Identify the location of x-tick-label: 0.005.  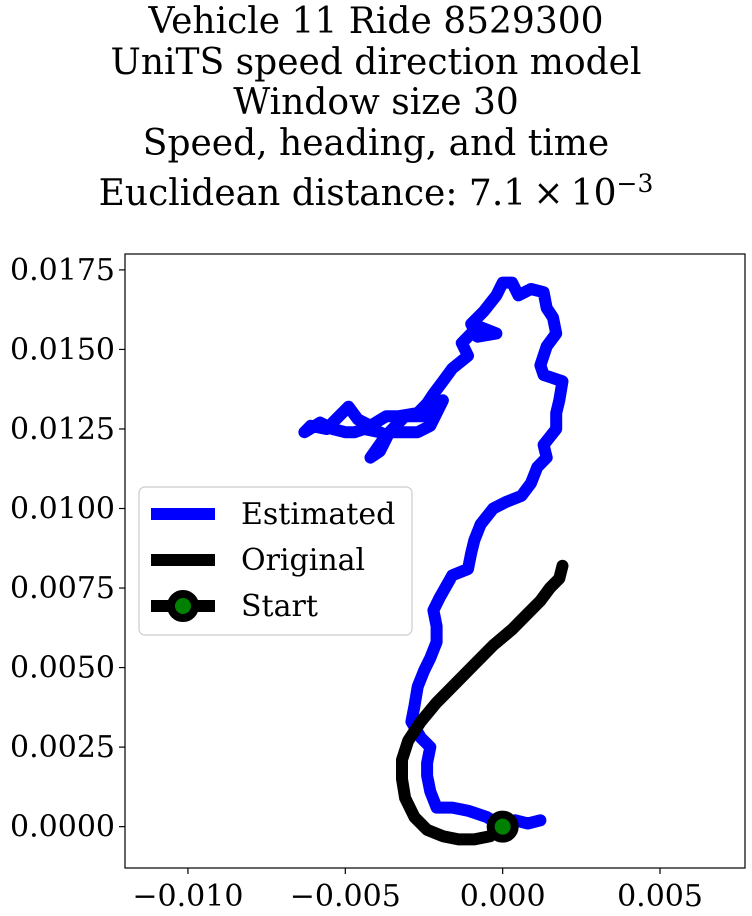
(660, 896).